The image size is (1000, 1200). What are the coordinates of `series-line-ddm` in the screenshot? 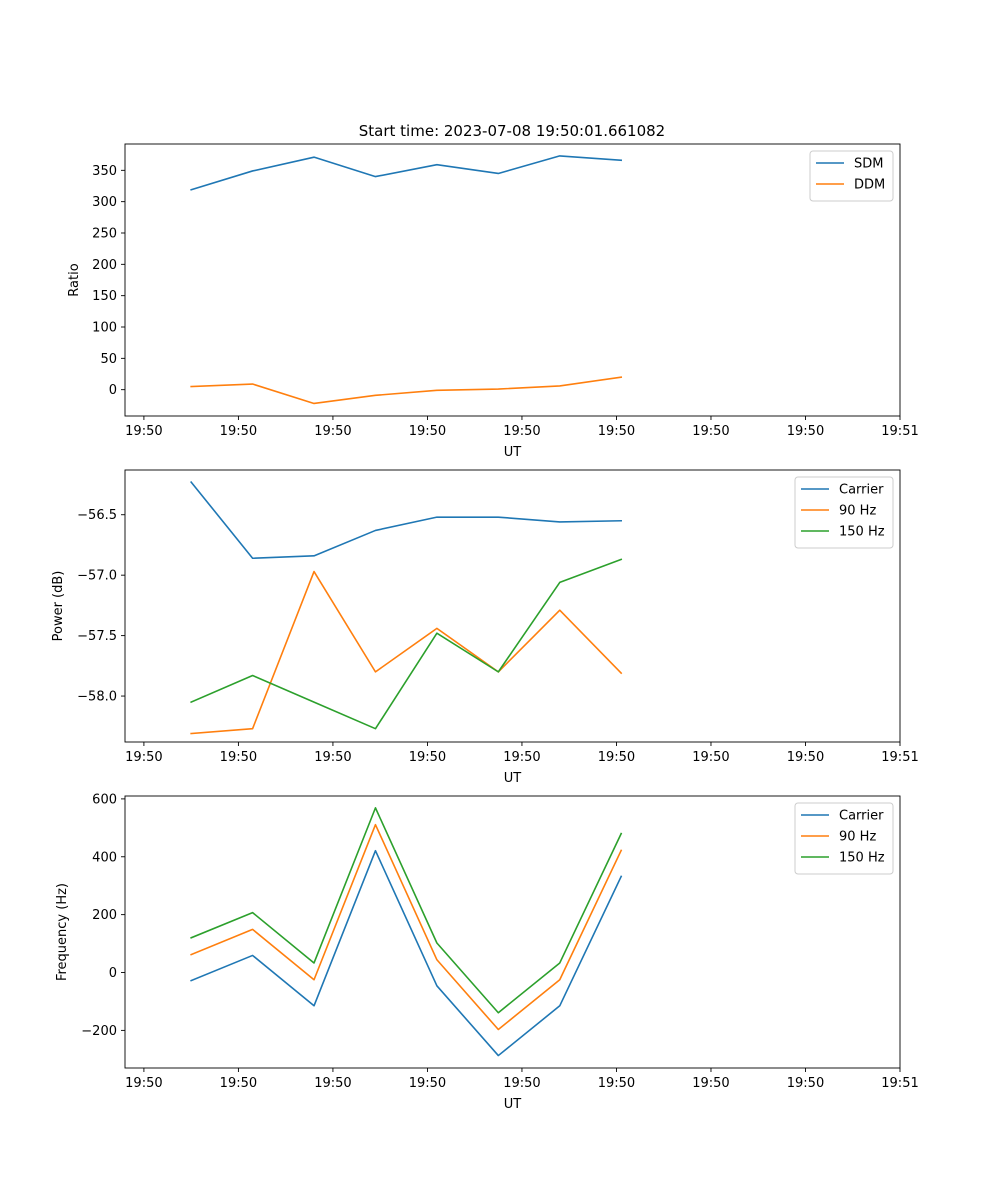 It's located at (406, 390).